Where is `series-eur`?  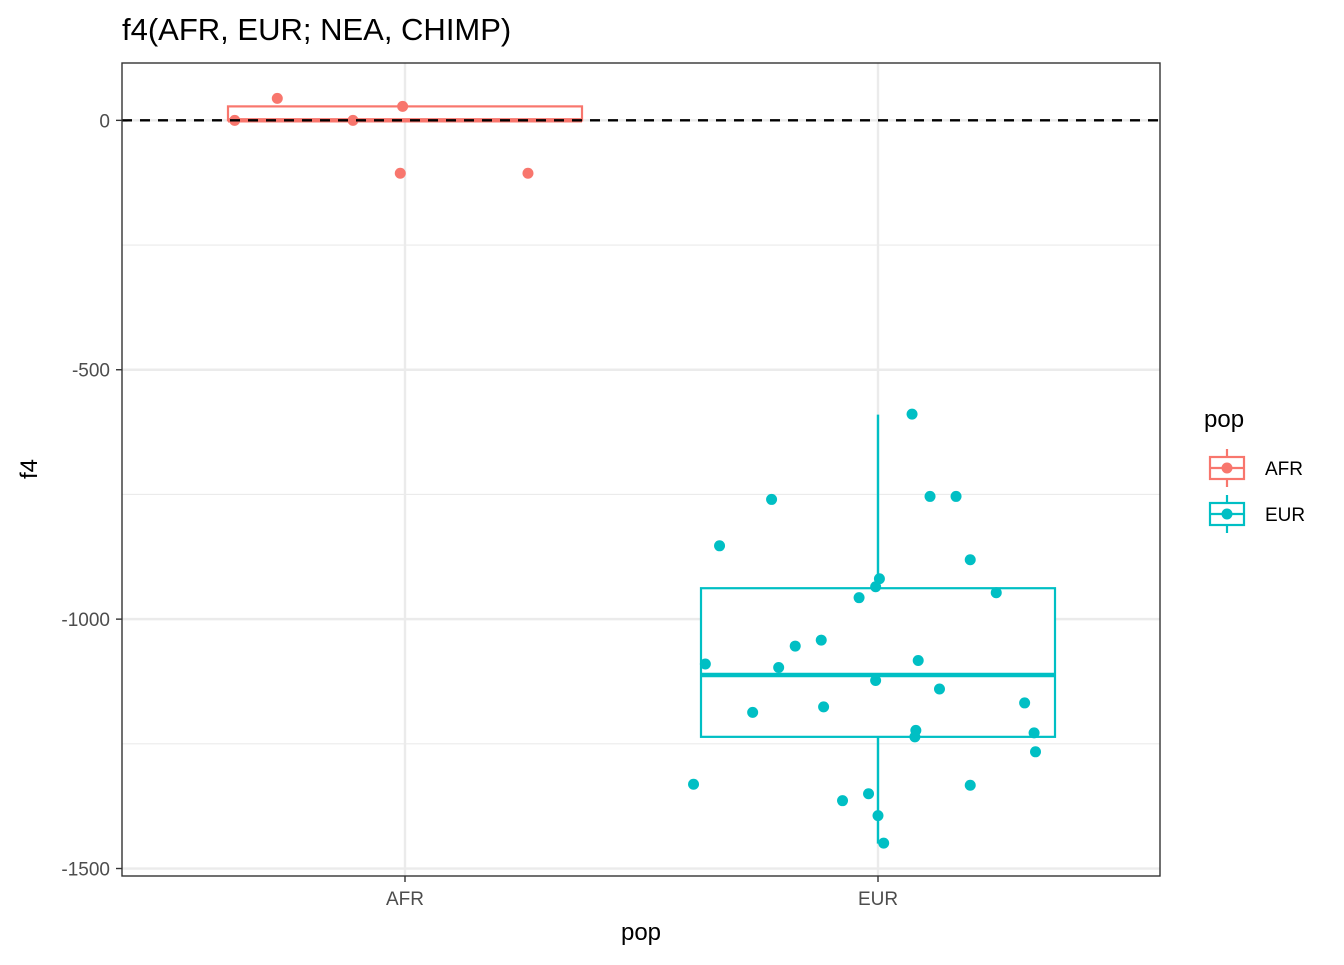 series-eur is located at coordinates (865, 628).